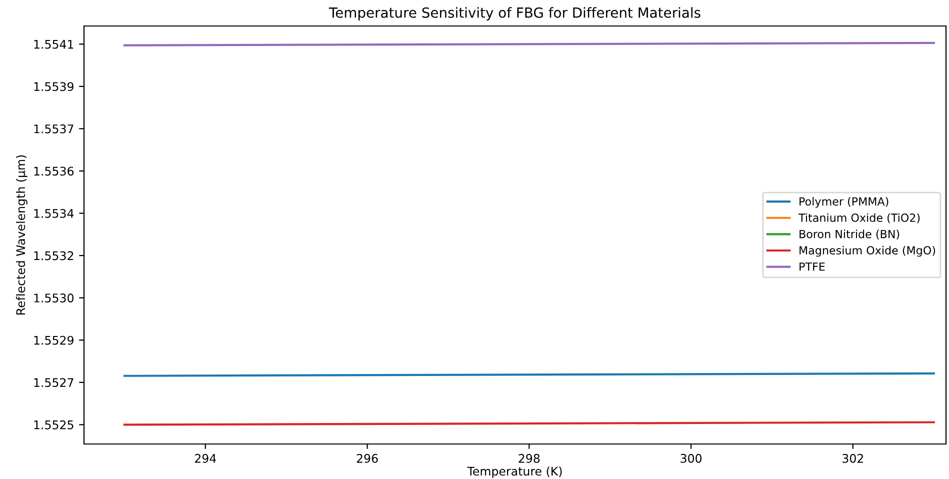 The width and height of the screenshot is (949, 479). I want to click on y-tick-label: 1.5534, so click(54, 213).